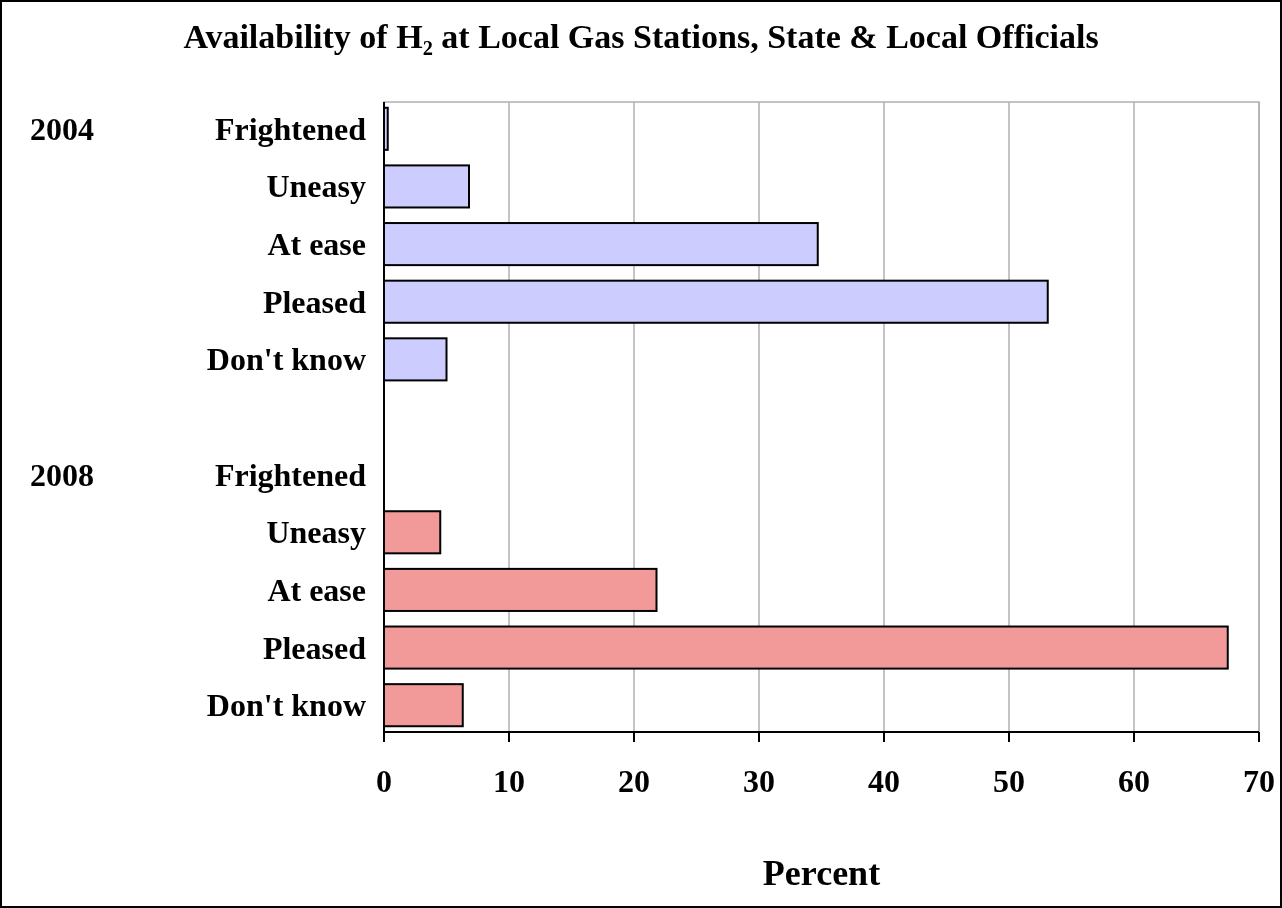  I want to click on x-tick-label: 10, so click(509, 781).